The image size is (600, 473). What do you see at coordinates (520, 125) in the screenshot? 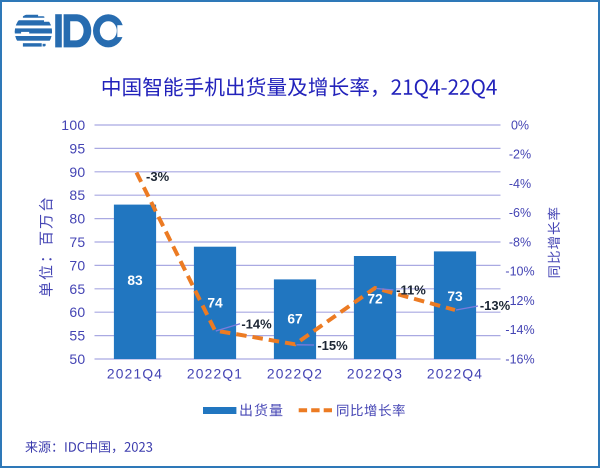
I see `svg-text: 0%` at bounding box center [520, 125].